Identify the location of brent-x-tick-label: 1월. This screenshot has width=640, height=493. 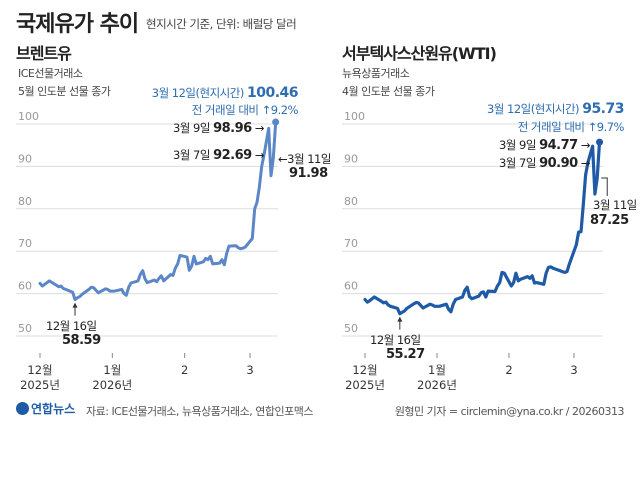
(112, 370).